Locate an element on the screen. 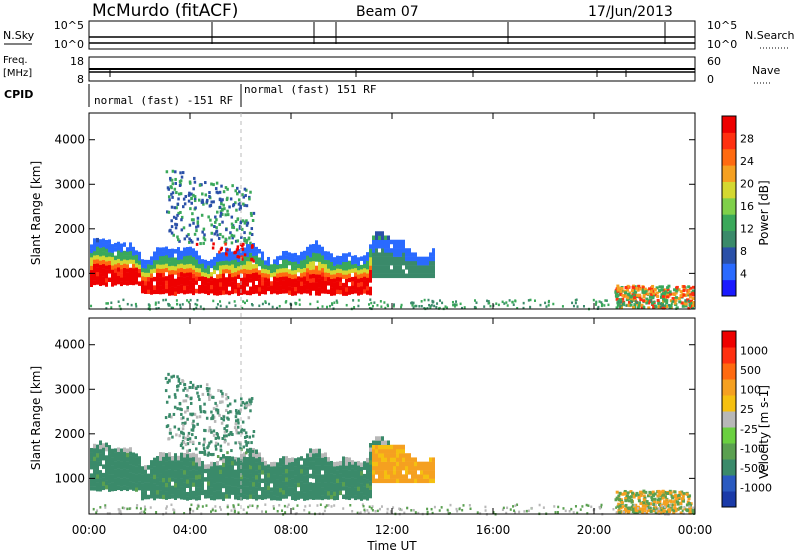 The image size is (800, 558). colorbar-tick-label: -1000 is located at coordinates (756, 487).